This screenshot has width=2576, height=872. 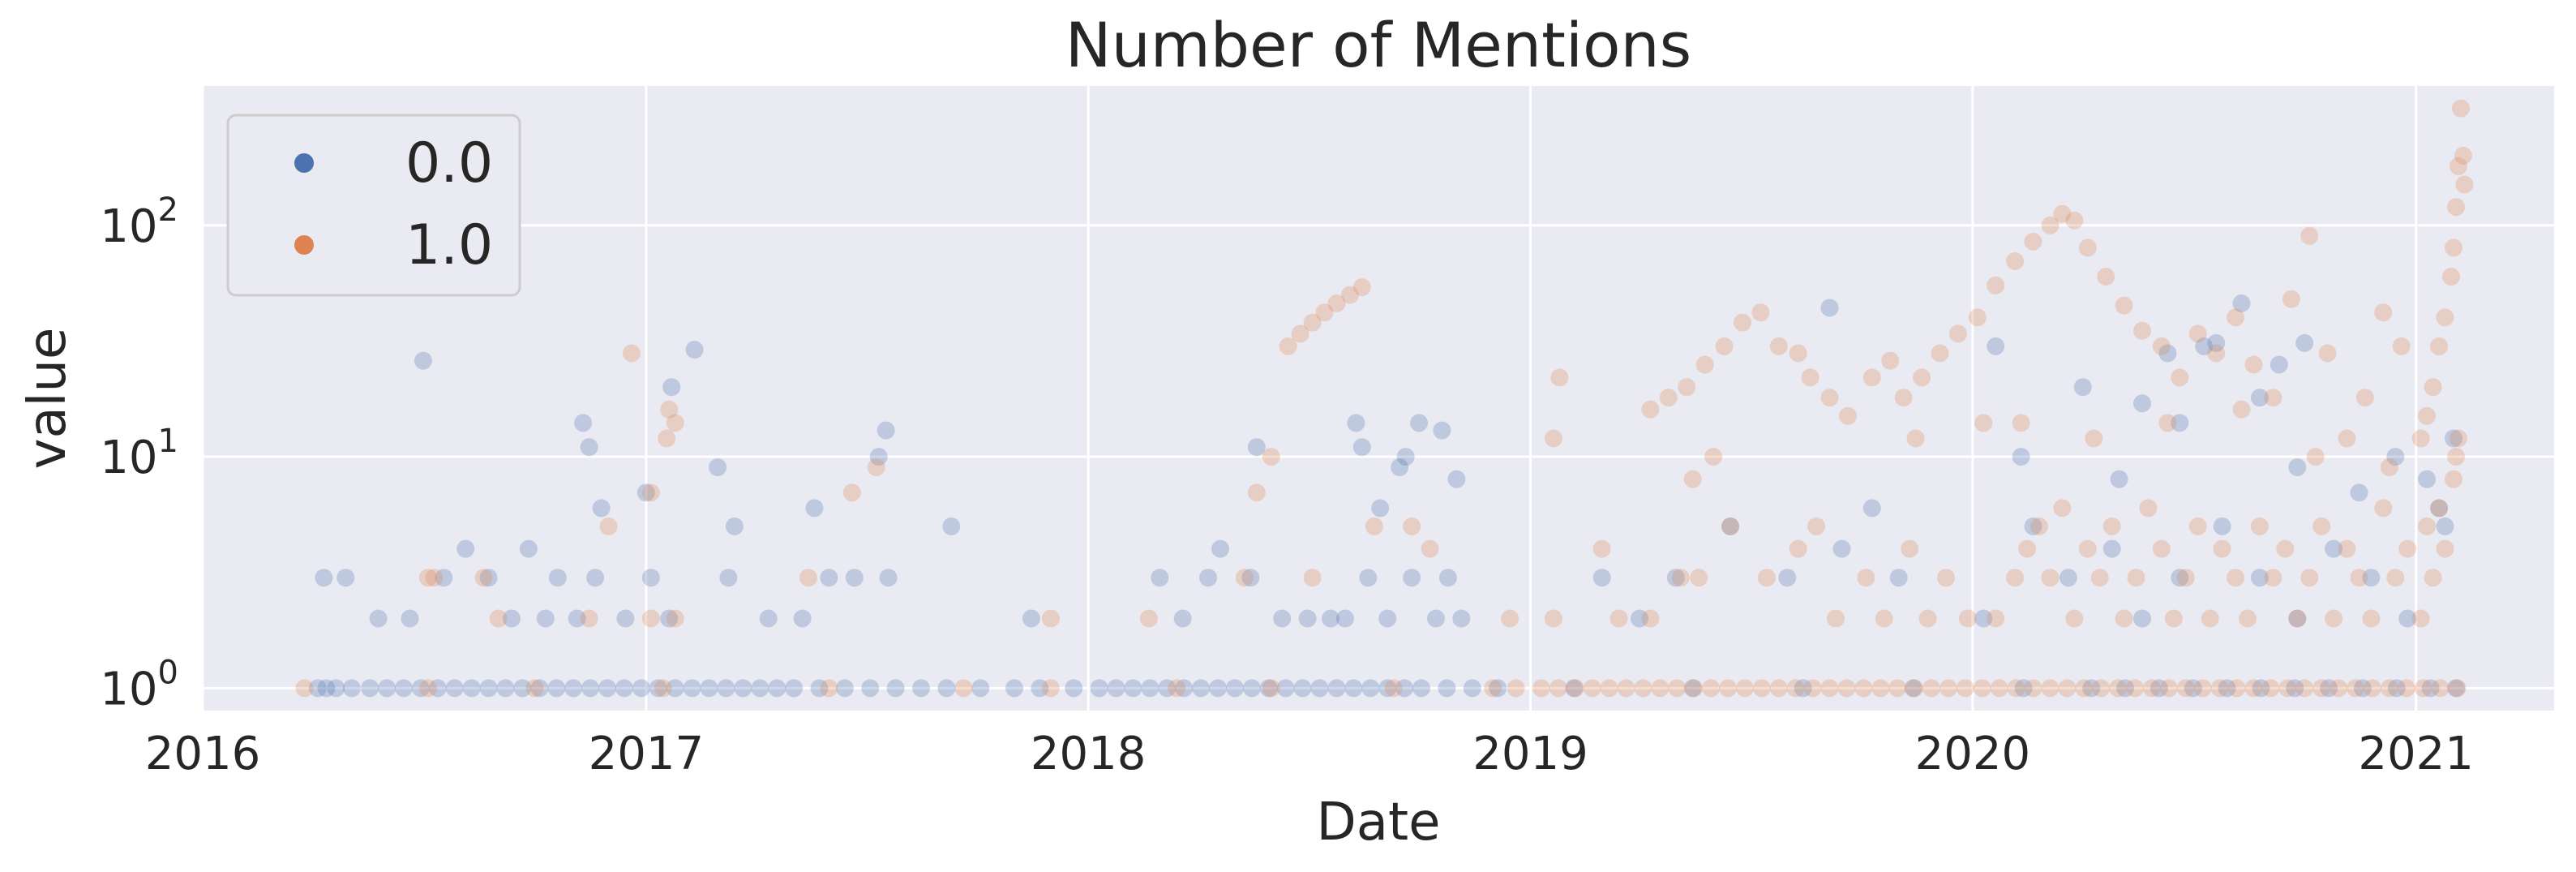 I want to click on legend-label-0: 0.0, so click(x=449, y=163).